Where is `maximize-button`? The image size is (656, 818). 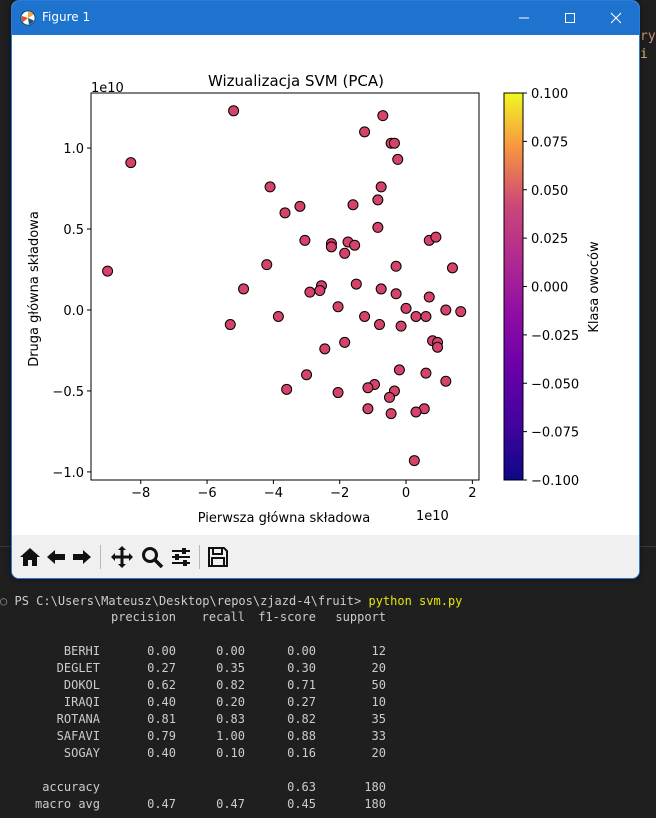 maximize-button is located at coordinates (570, 18).